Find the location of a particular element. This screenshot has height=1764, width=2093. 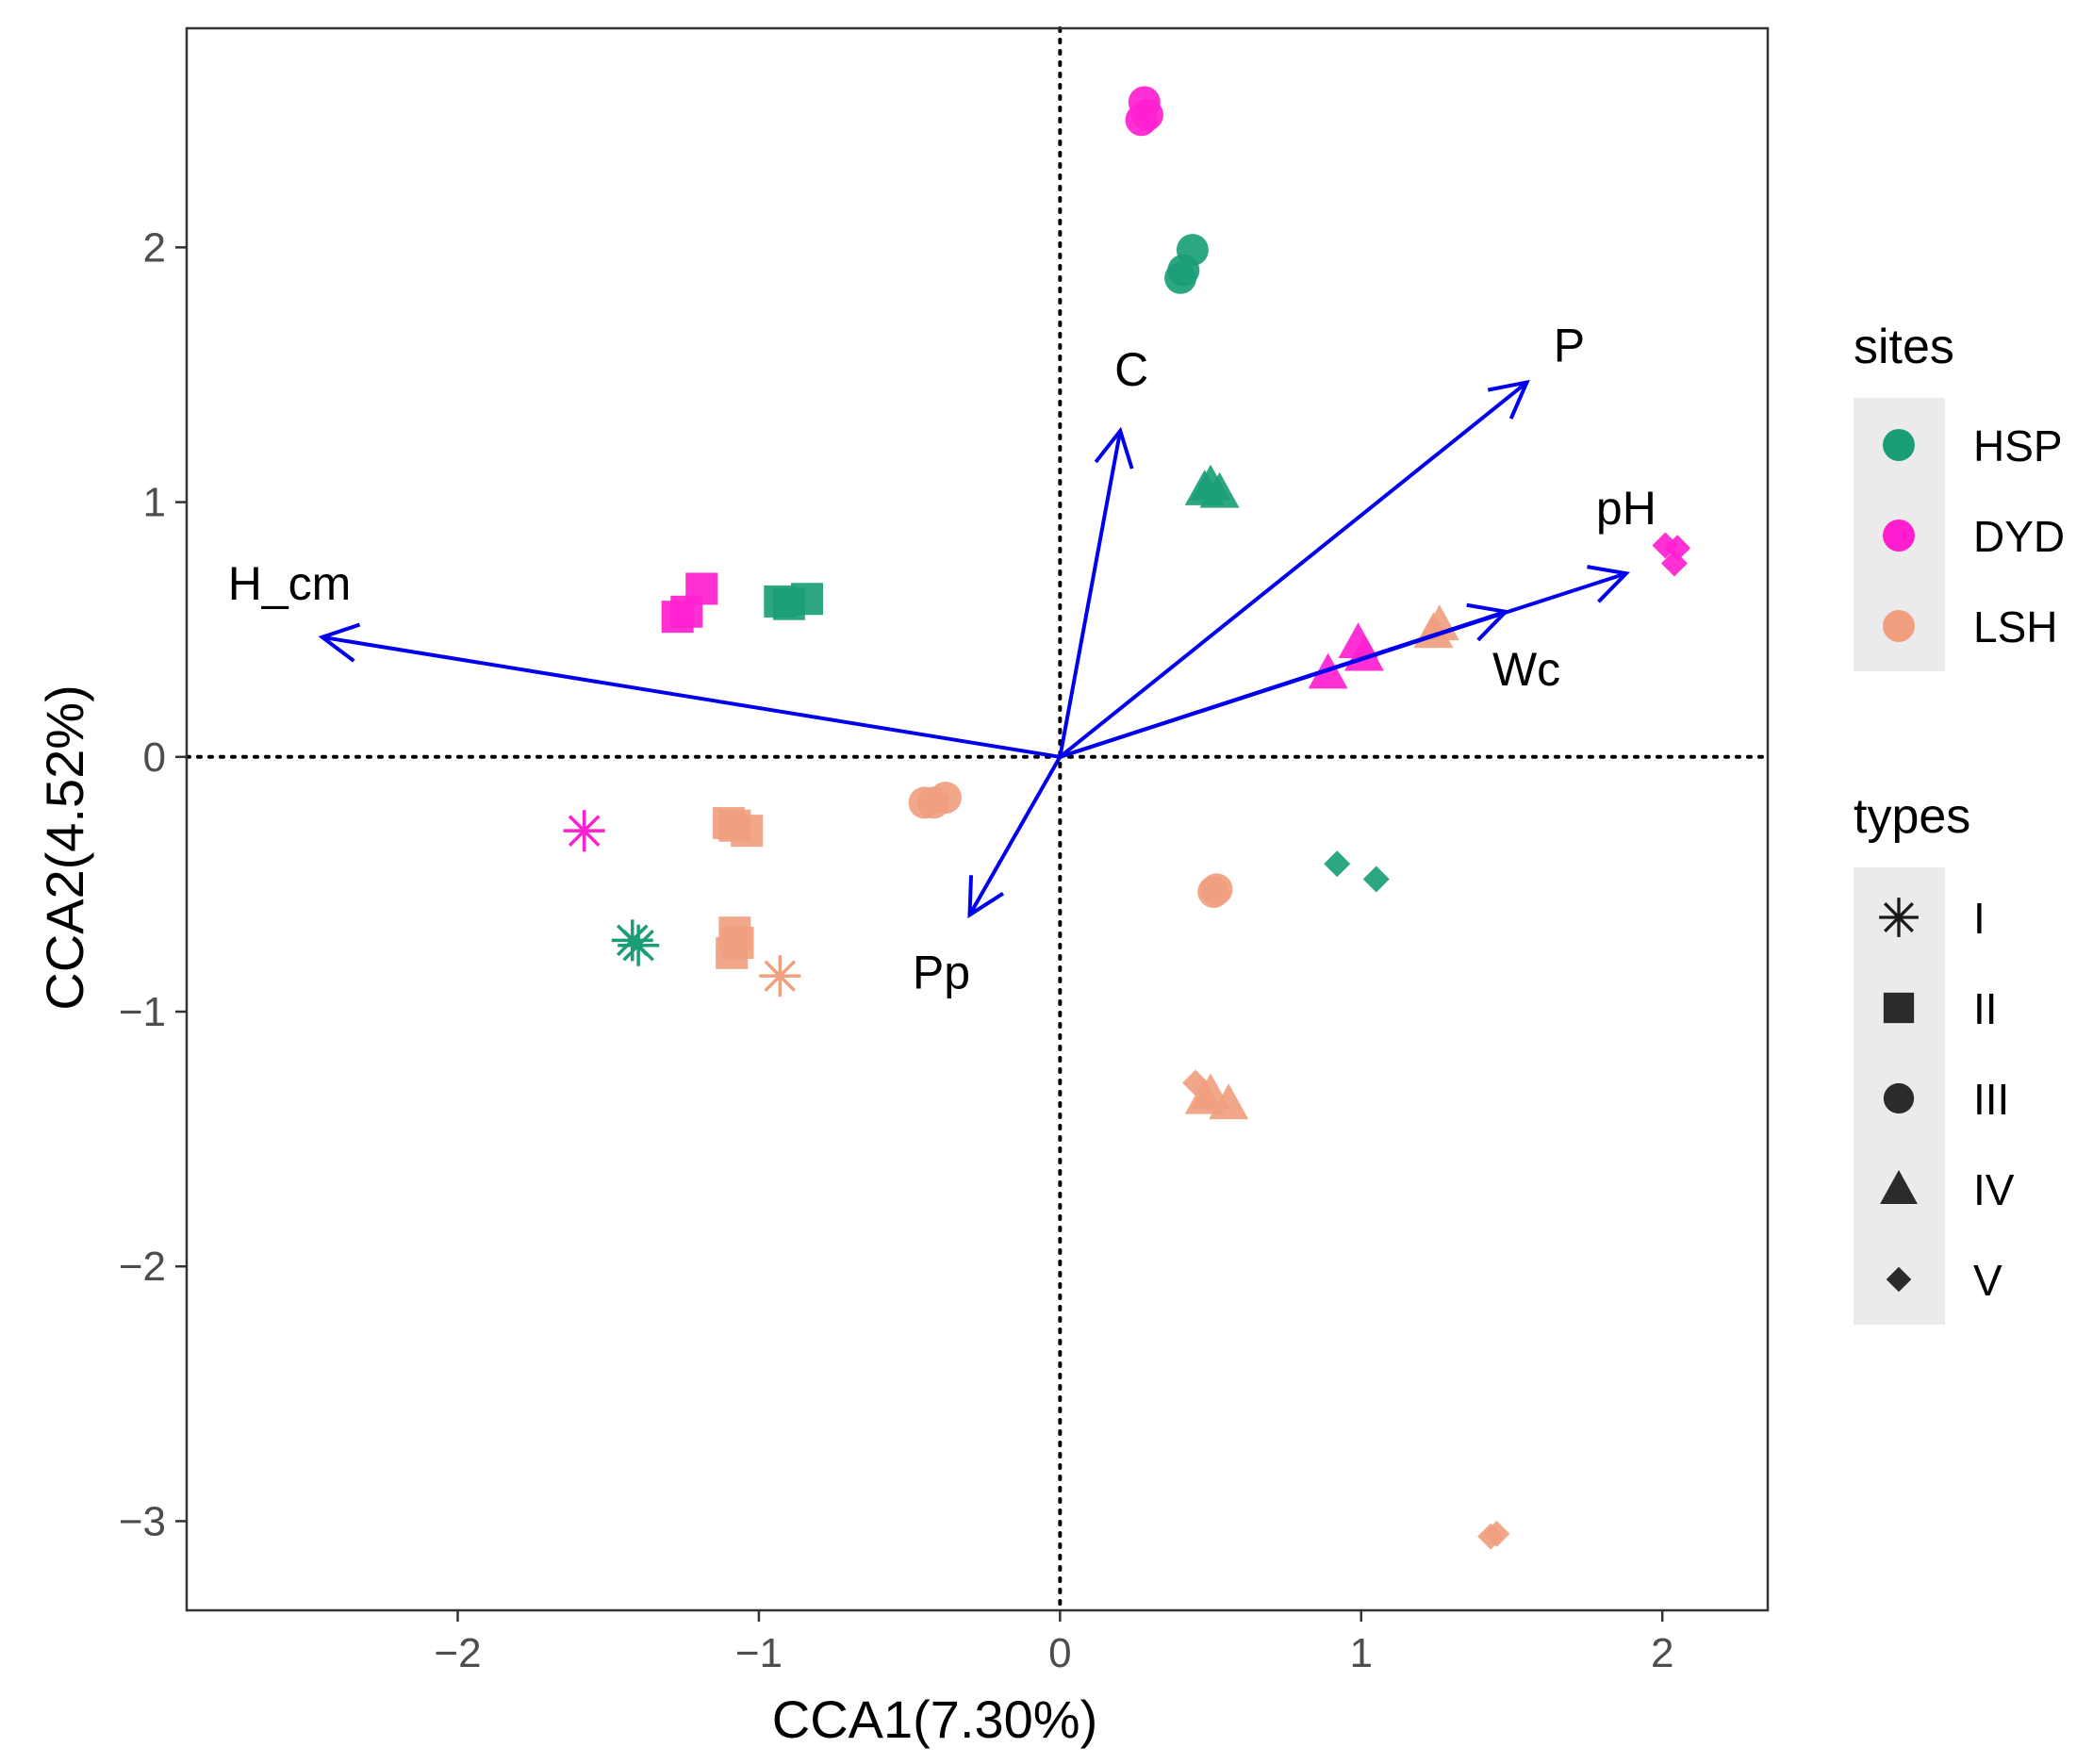

data-point-lsh-i is located at coordinates (780, 976).